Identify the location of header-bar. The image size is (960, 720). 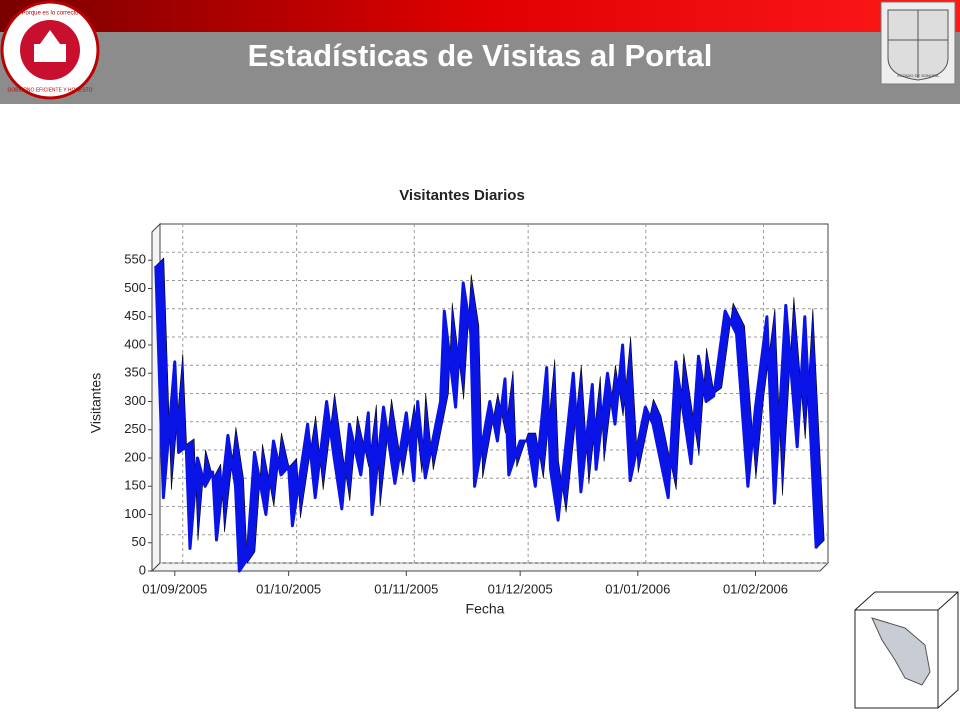
(480, 68).